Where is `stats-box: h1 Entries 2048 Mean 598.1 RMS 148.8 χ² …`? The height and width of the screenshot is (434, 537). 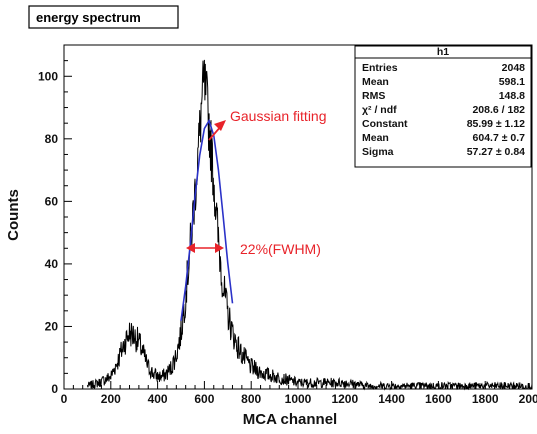 stats-box: h1 Entries 2048 Mean 598.1 RMS 148.8 χ² … is located at coordinates (443, 106).